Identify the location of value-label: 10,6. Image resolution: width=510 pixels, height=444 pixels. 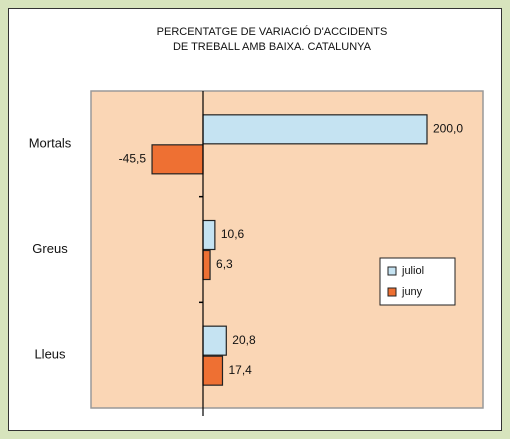
(233, 234).